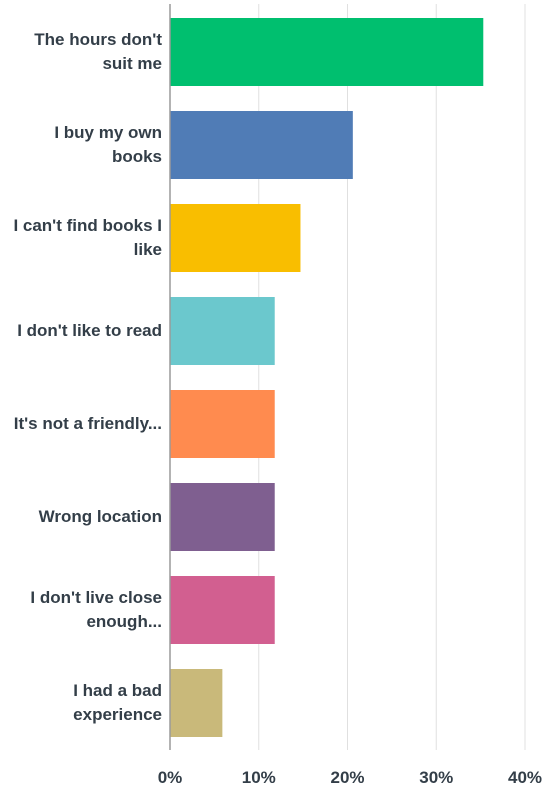 The image size is (547, 791). I want to click on category-label: I don't like to read, so click(89, 330).